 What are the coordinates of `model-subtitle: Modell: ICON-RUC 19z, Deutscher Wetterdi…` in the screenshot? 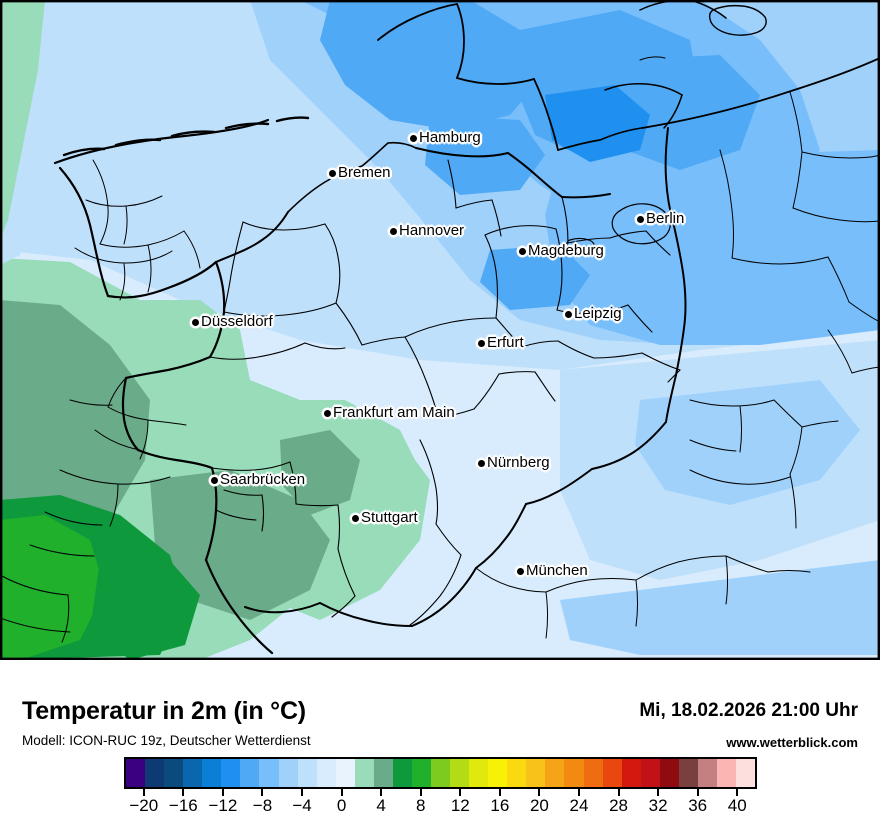 It's located at (166, 740).